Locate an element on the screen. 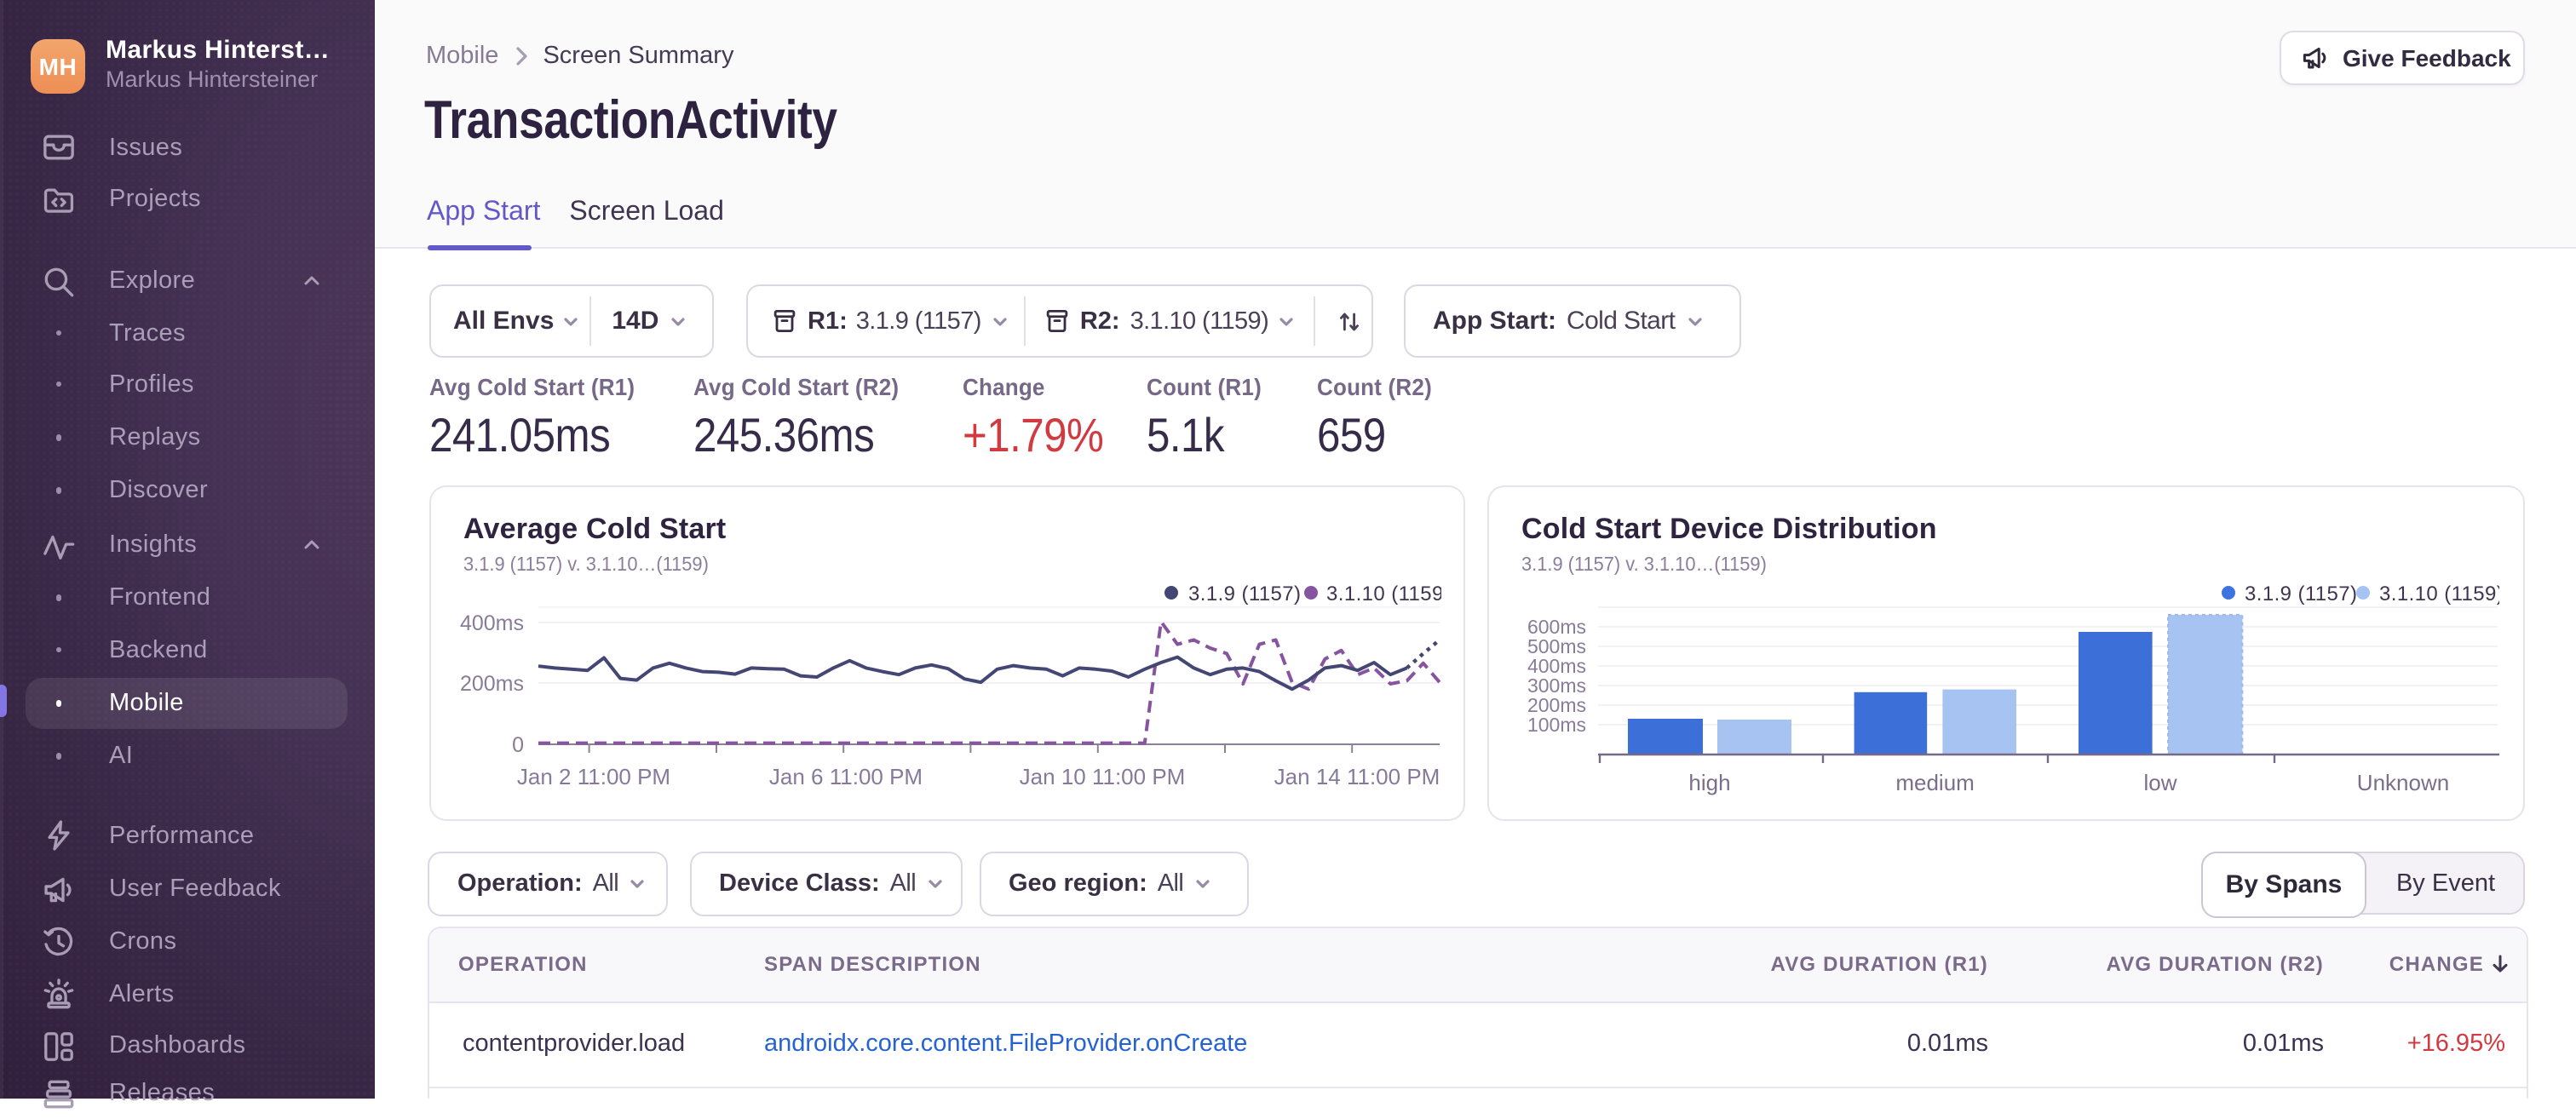 The image size is (2576, 1119). svg-text: medium is located at coordinates (1934, 782).